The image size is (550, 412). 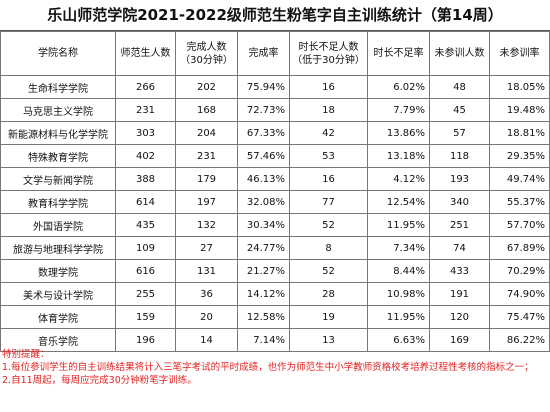 What do you see at coordinates (58, 271) in the screenshot?
I see `cell-college-name: 数理学院` at bounding box center [58, 271].